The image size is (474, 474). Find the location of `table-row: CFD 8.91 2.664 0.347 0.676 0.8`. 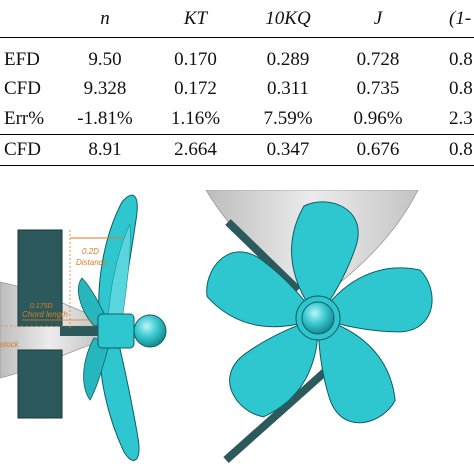

table-row: CFD 8.91 2.664 0.347 0.676 0.8 is located at coordinates (237, 150).